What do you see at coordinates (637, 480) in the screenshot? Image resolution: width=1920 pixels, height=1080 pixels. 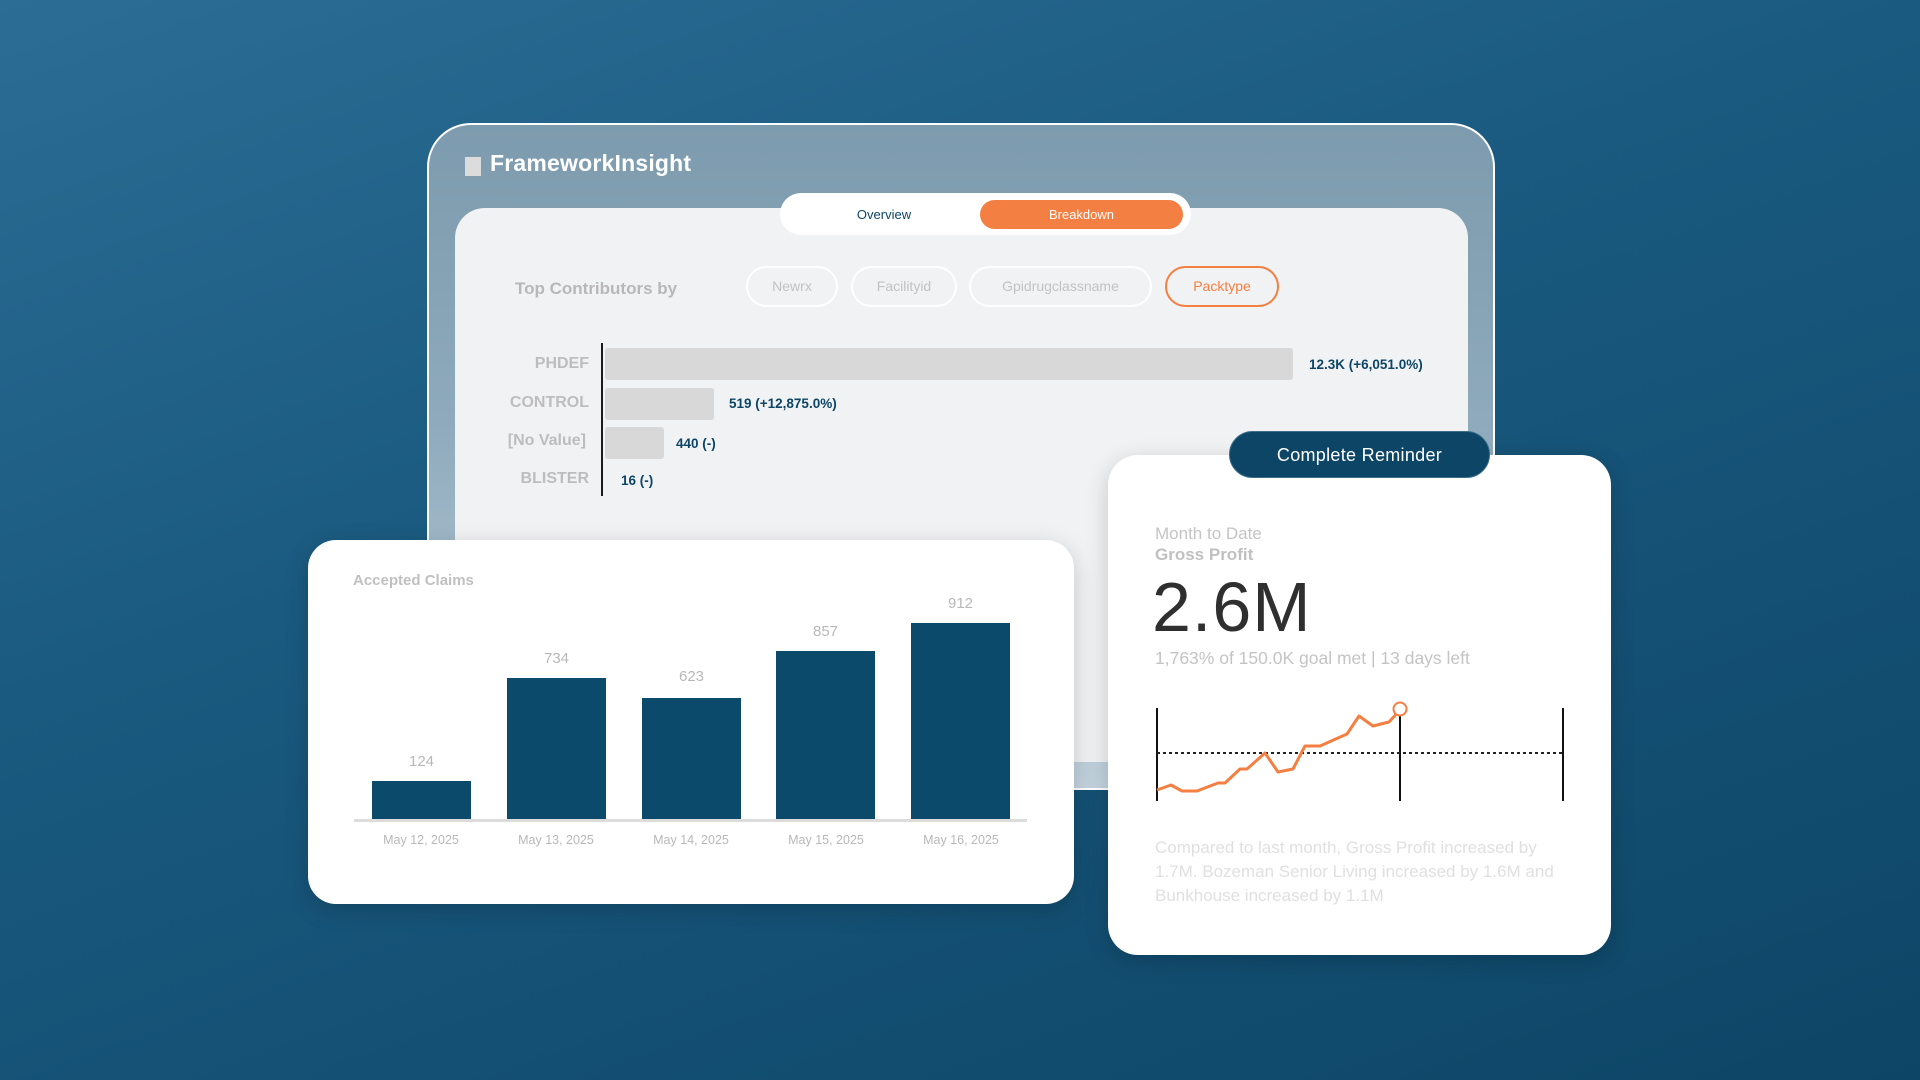 I see `contributor-value: 16 (-)` at bounding box center [637, 480].